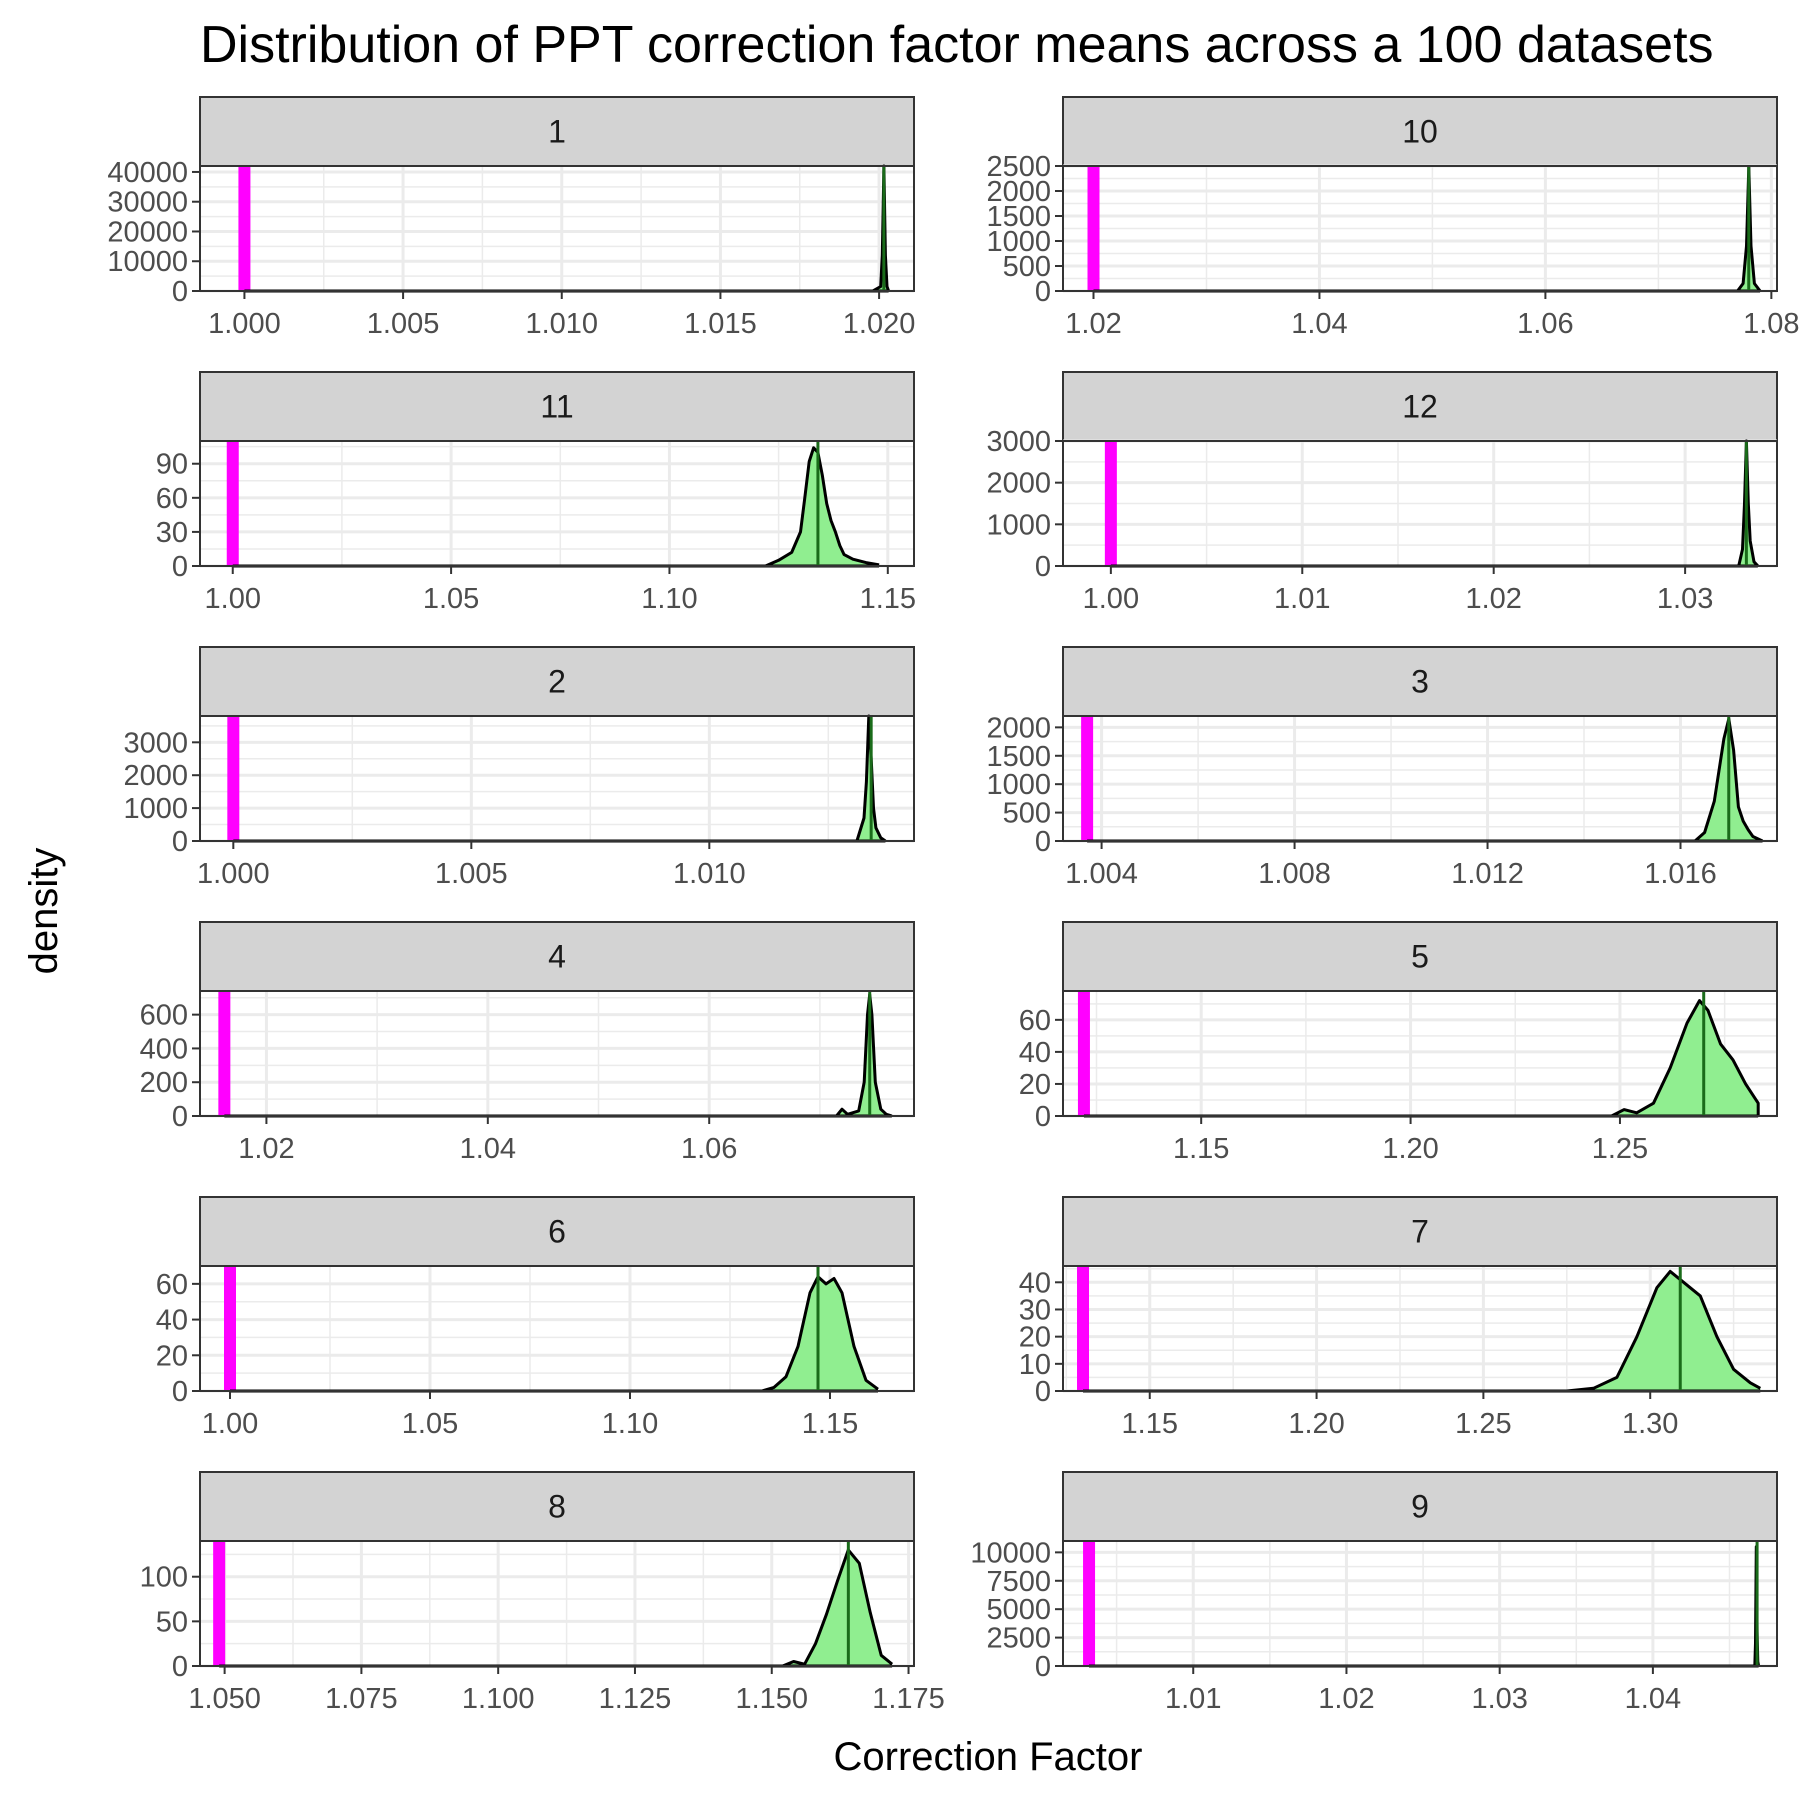 This screenshot has height=1800, width=1800. What do you see at coordinates (1410, 1149) in the screenshot?
I see `x-tick-label: 1.20` at bounding box center [1410, 1149].